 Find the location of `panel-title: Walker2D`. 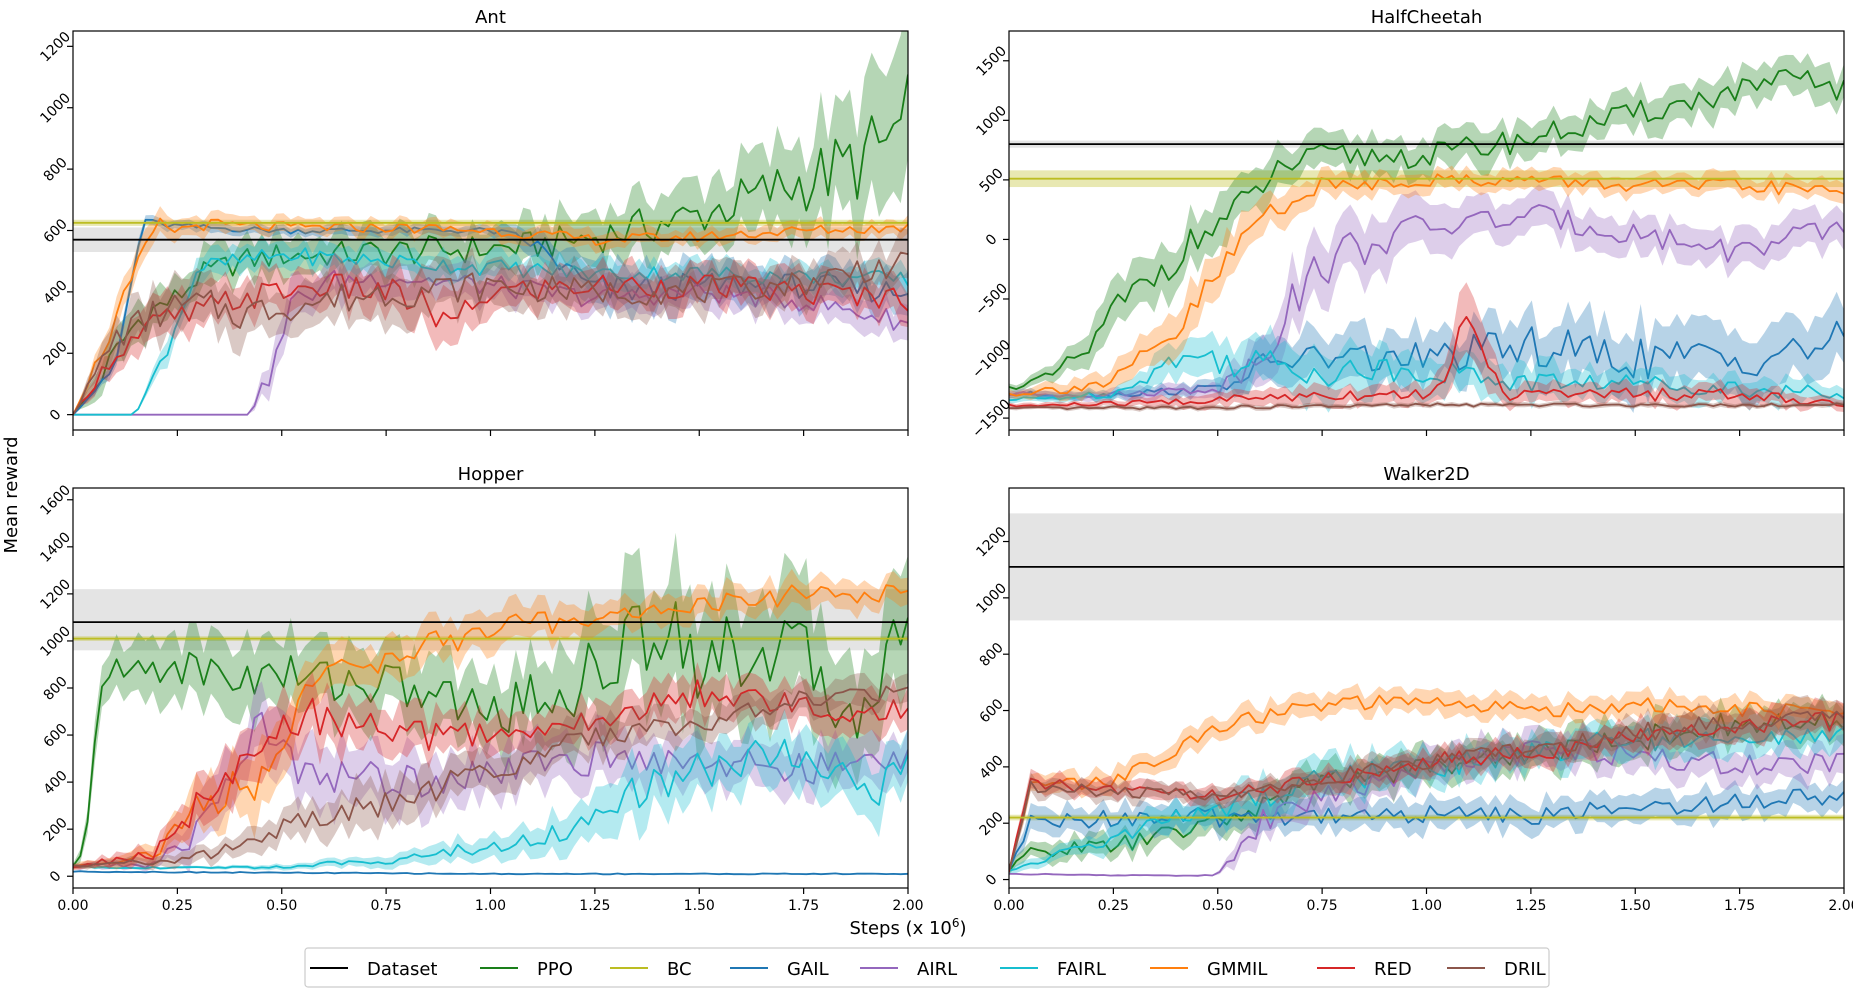

panel-title: Walker2D is located at coordinates (1426, 474).